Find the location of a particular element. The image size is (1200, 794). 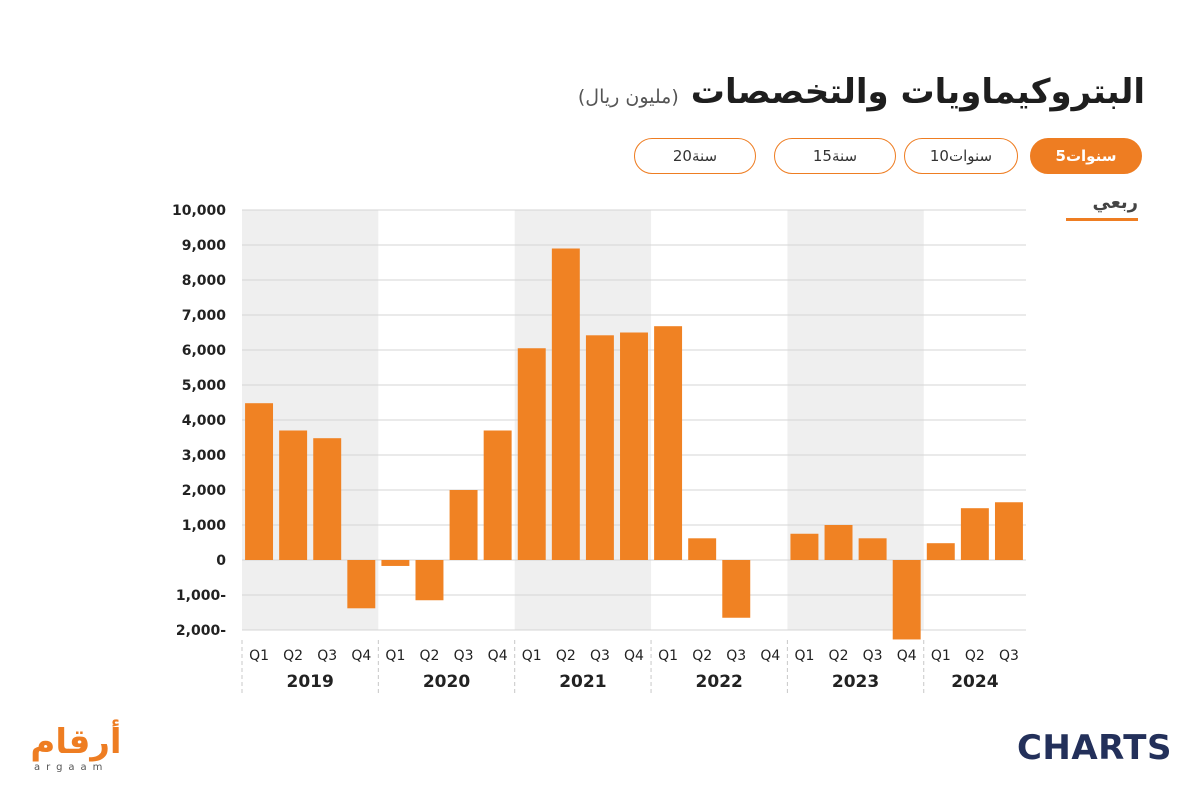

year-label-2023: 2023 is located at coordinates (855, 682).